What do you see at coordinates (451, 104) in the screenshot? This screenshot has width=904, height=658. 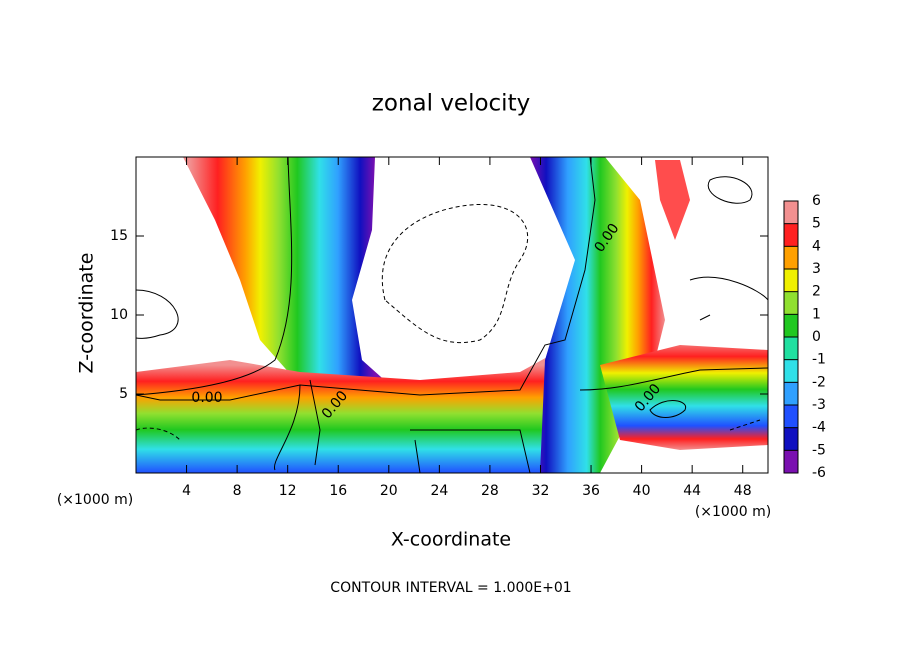 I see `chart-title: zonal velocity` at bounding box center [451, 104].